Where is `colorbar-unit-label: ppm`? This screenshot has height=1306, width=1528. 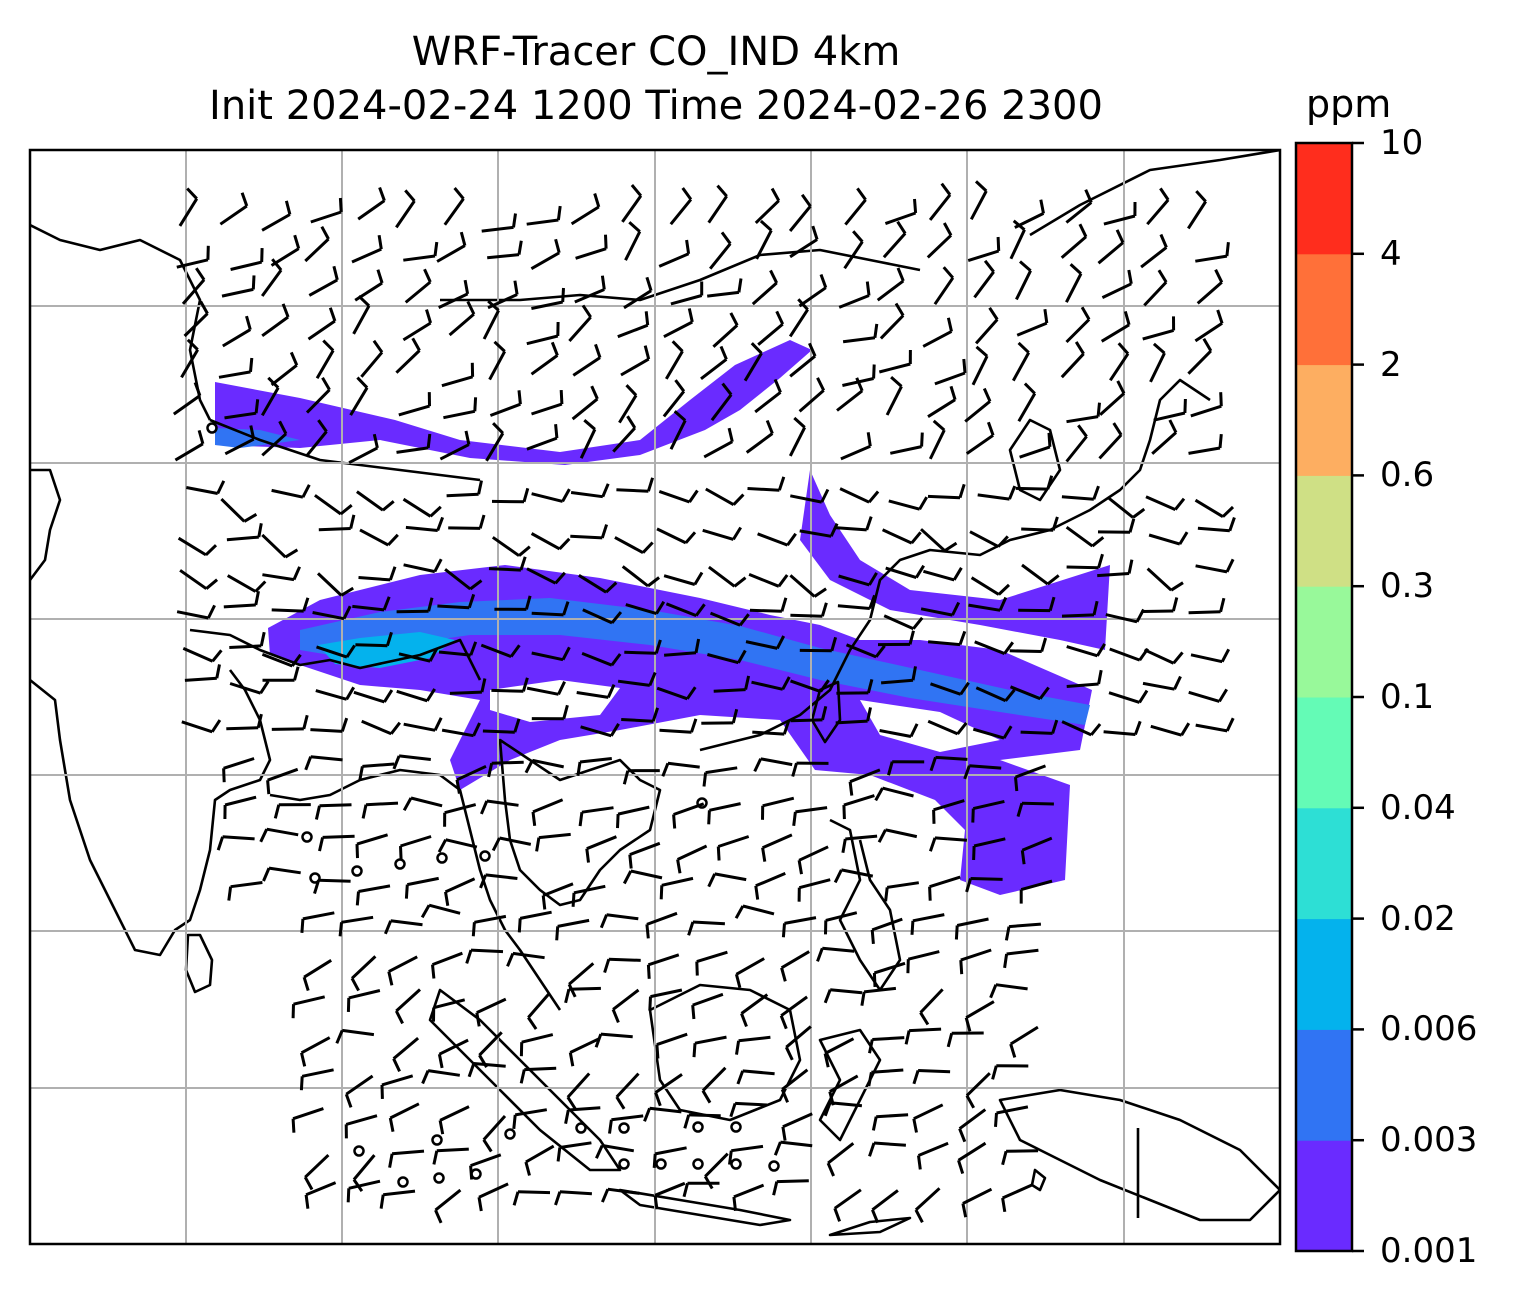
colorbar-unit-label: ppm is located at coordinates (1349, 104).